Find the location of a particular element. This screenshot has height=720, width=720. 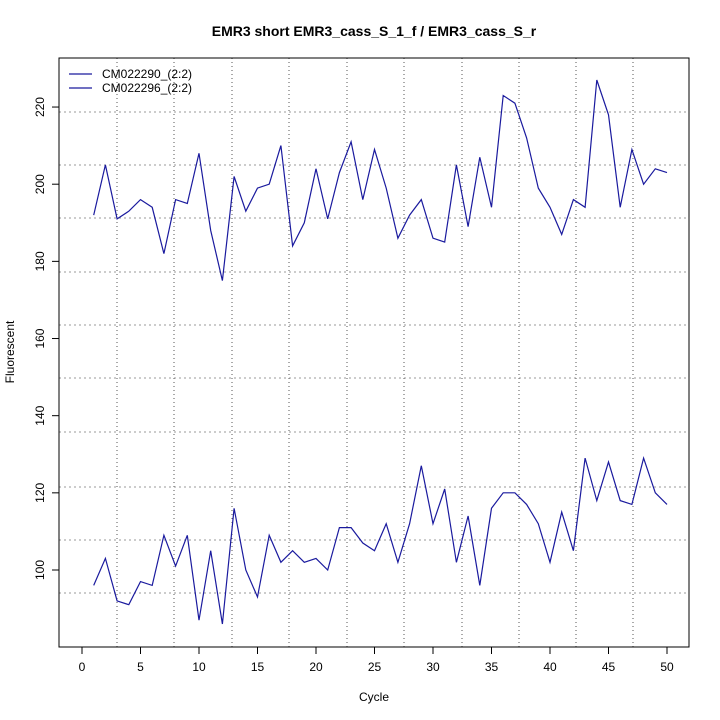

x-tick-label: 5 is located at coordinates (140, 667).